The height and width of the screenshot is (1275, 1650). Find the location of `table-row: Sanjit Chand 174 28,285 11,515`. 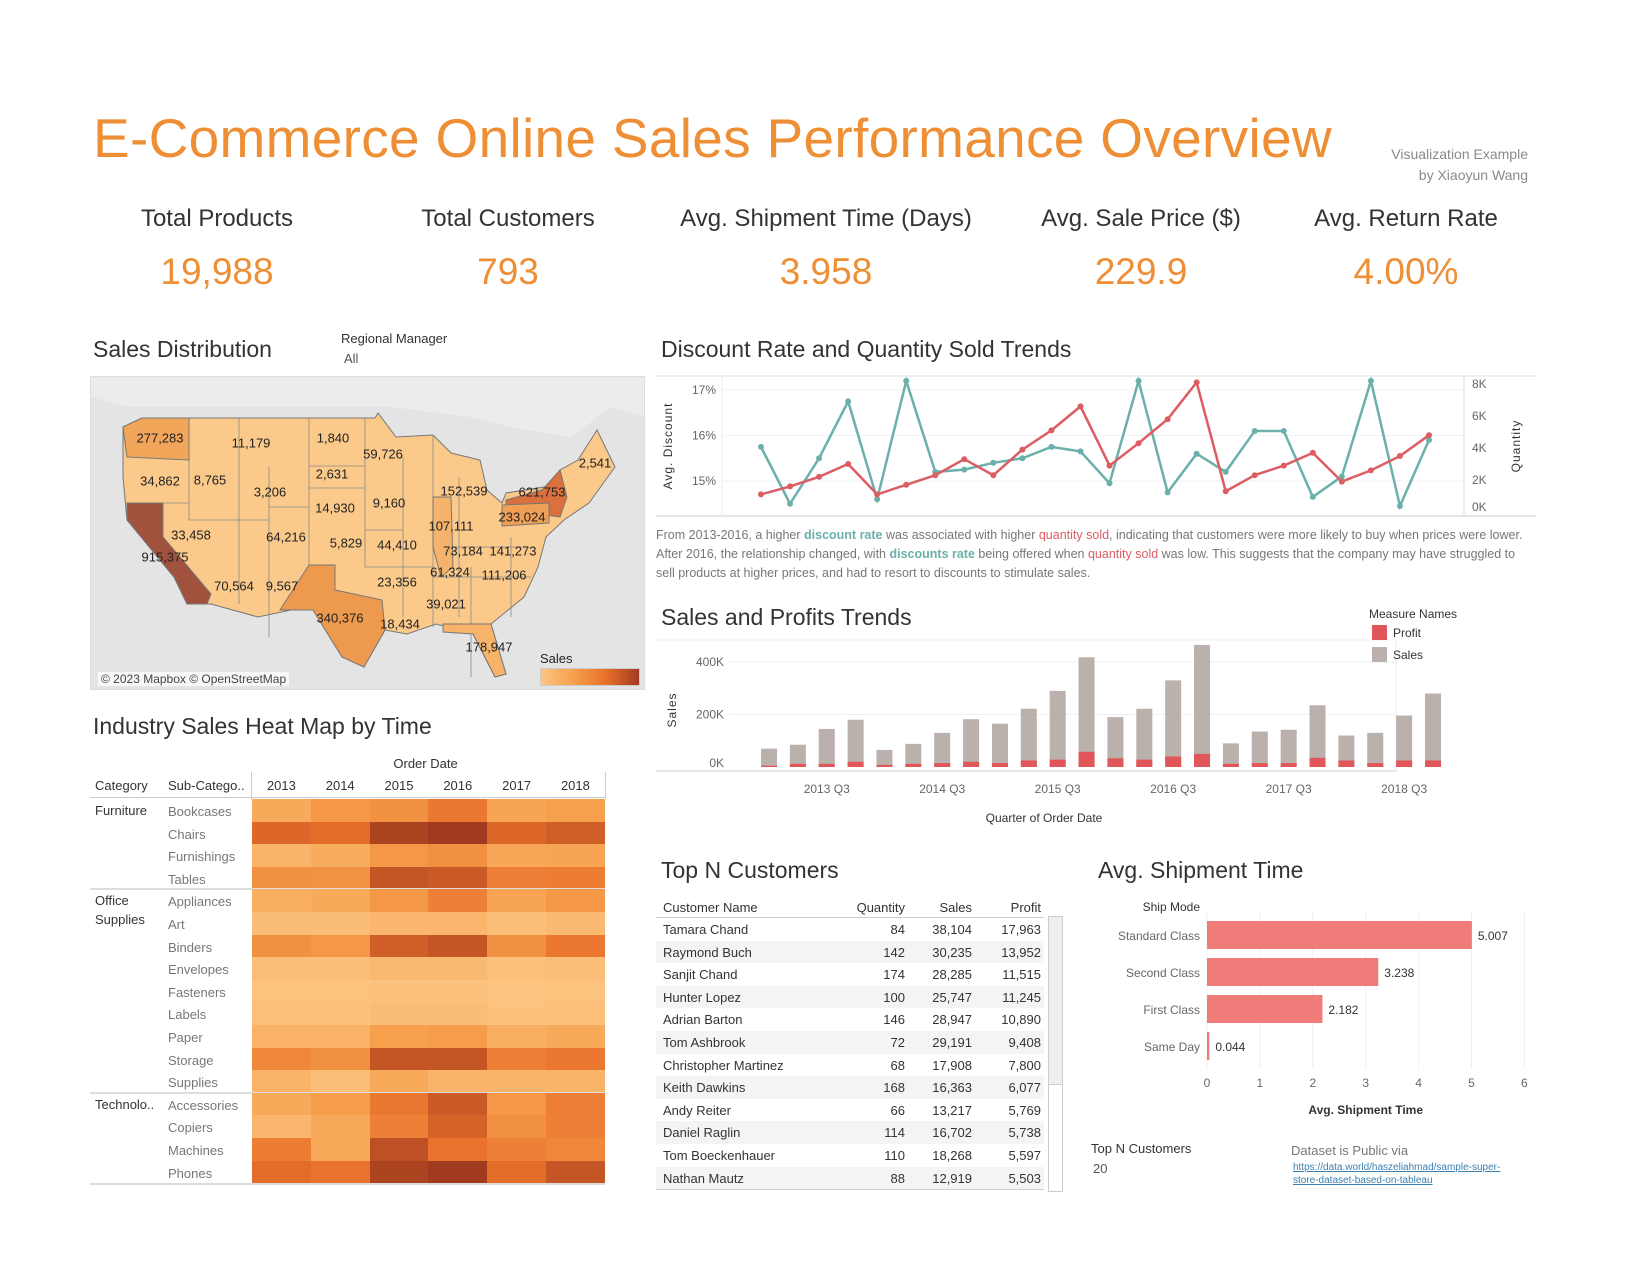

table-row: Sanjit Chand 174 28,285 11,515 is located at coordinates (850, 974).